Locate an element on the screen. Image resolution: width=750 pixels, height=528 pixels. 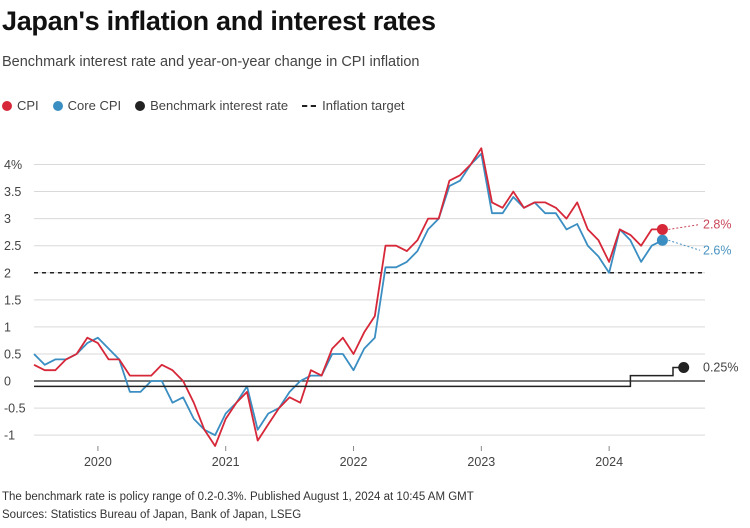
core-cpi-legend-marker is located at coordinates (57, 105).